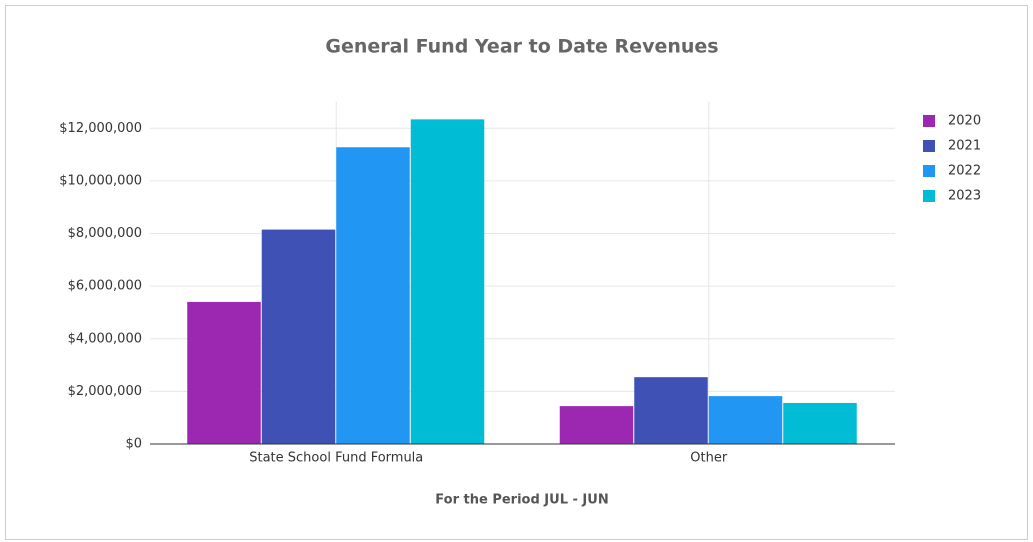 The height and width of the screenshot is (542, 1033). What do you see at coordinates (521, 500) in the screenshot?
I see `x-axis-label: For the Period JUL - JUN` at bounding box center [521, 500].